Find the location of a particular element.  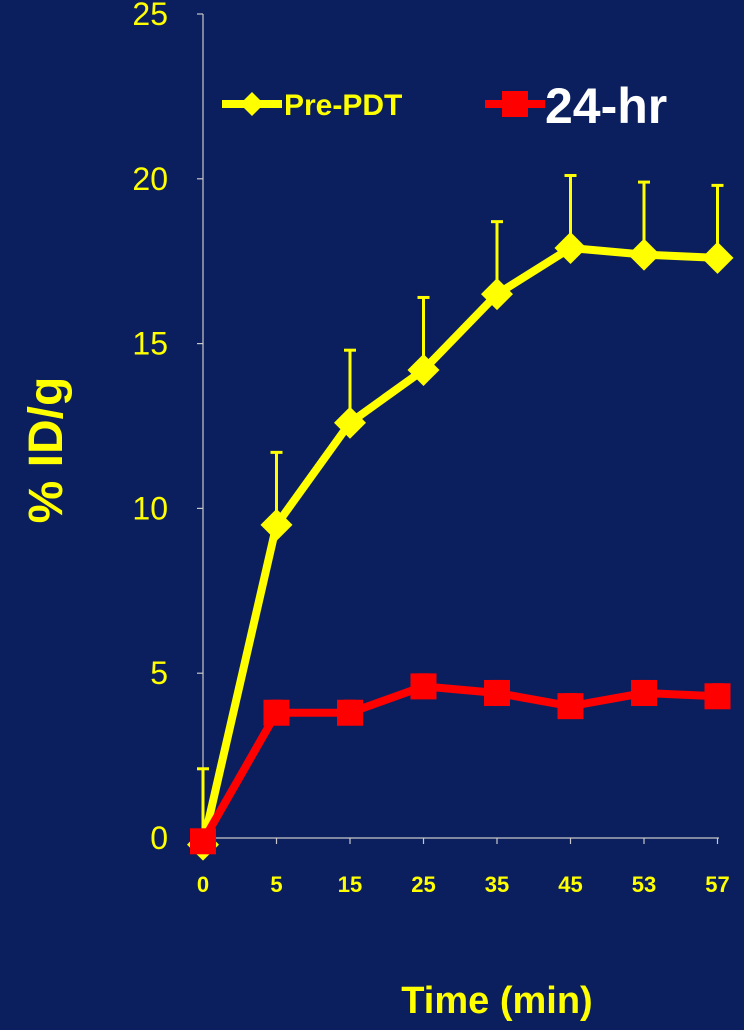

y-tick-label: 15 is located at coordinates (150, 344).